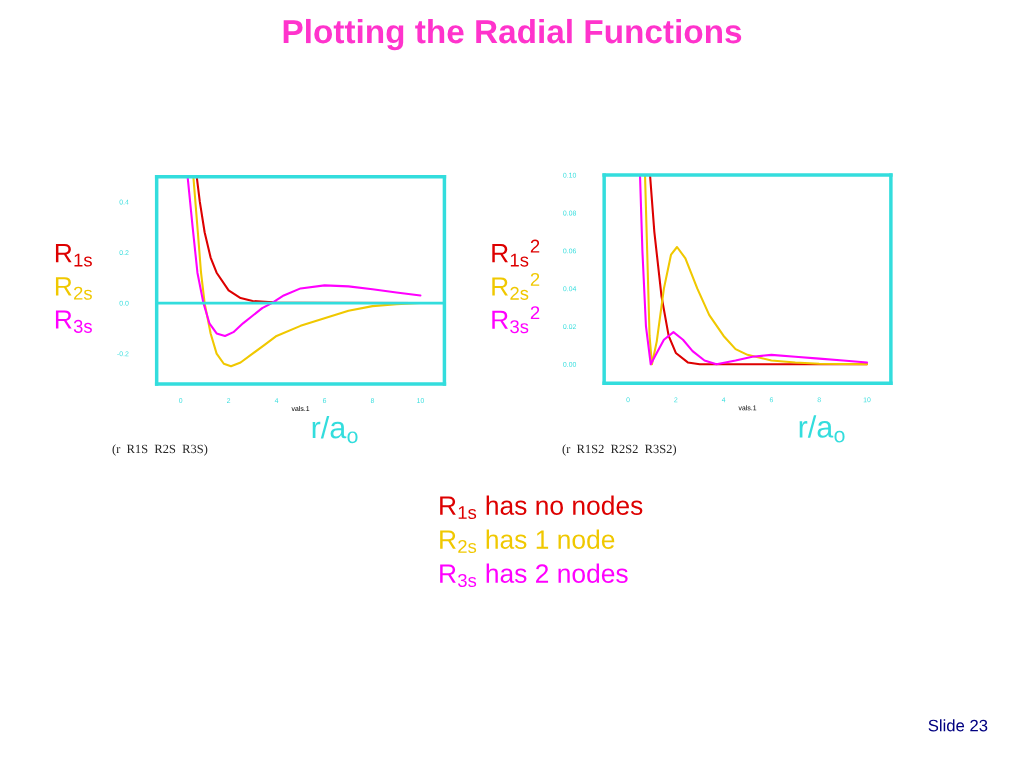  Describe the element at coordinates (527, 541) in the screenshot. I see `text: R$_{2s}$ has 1 node` at that location.